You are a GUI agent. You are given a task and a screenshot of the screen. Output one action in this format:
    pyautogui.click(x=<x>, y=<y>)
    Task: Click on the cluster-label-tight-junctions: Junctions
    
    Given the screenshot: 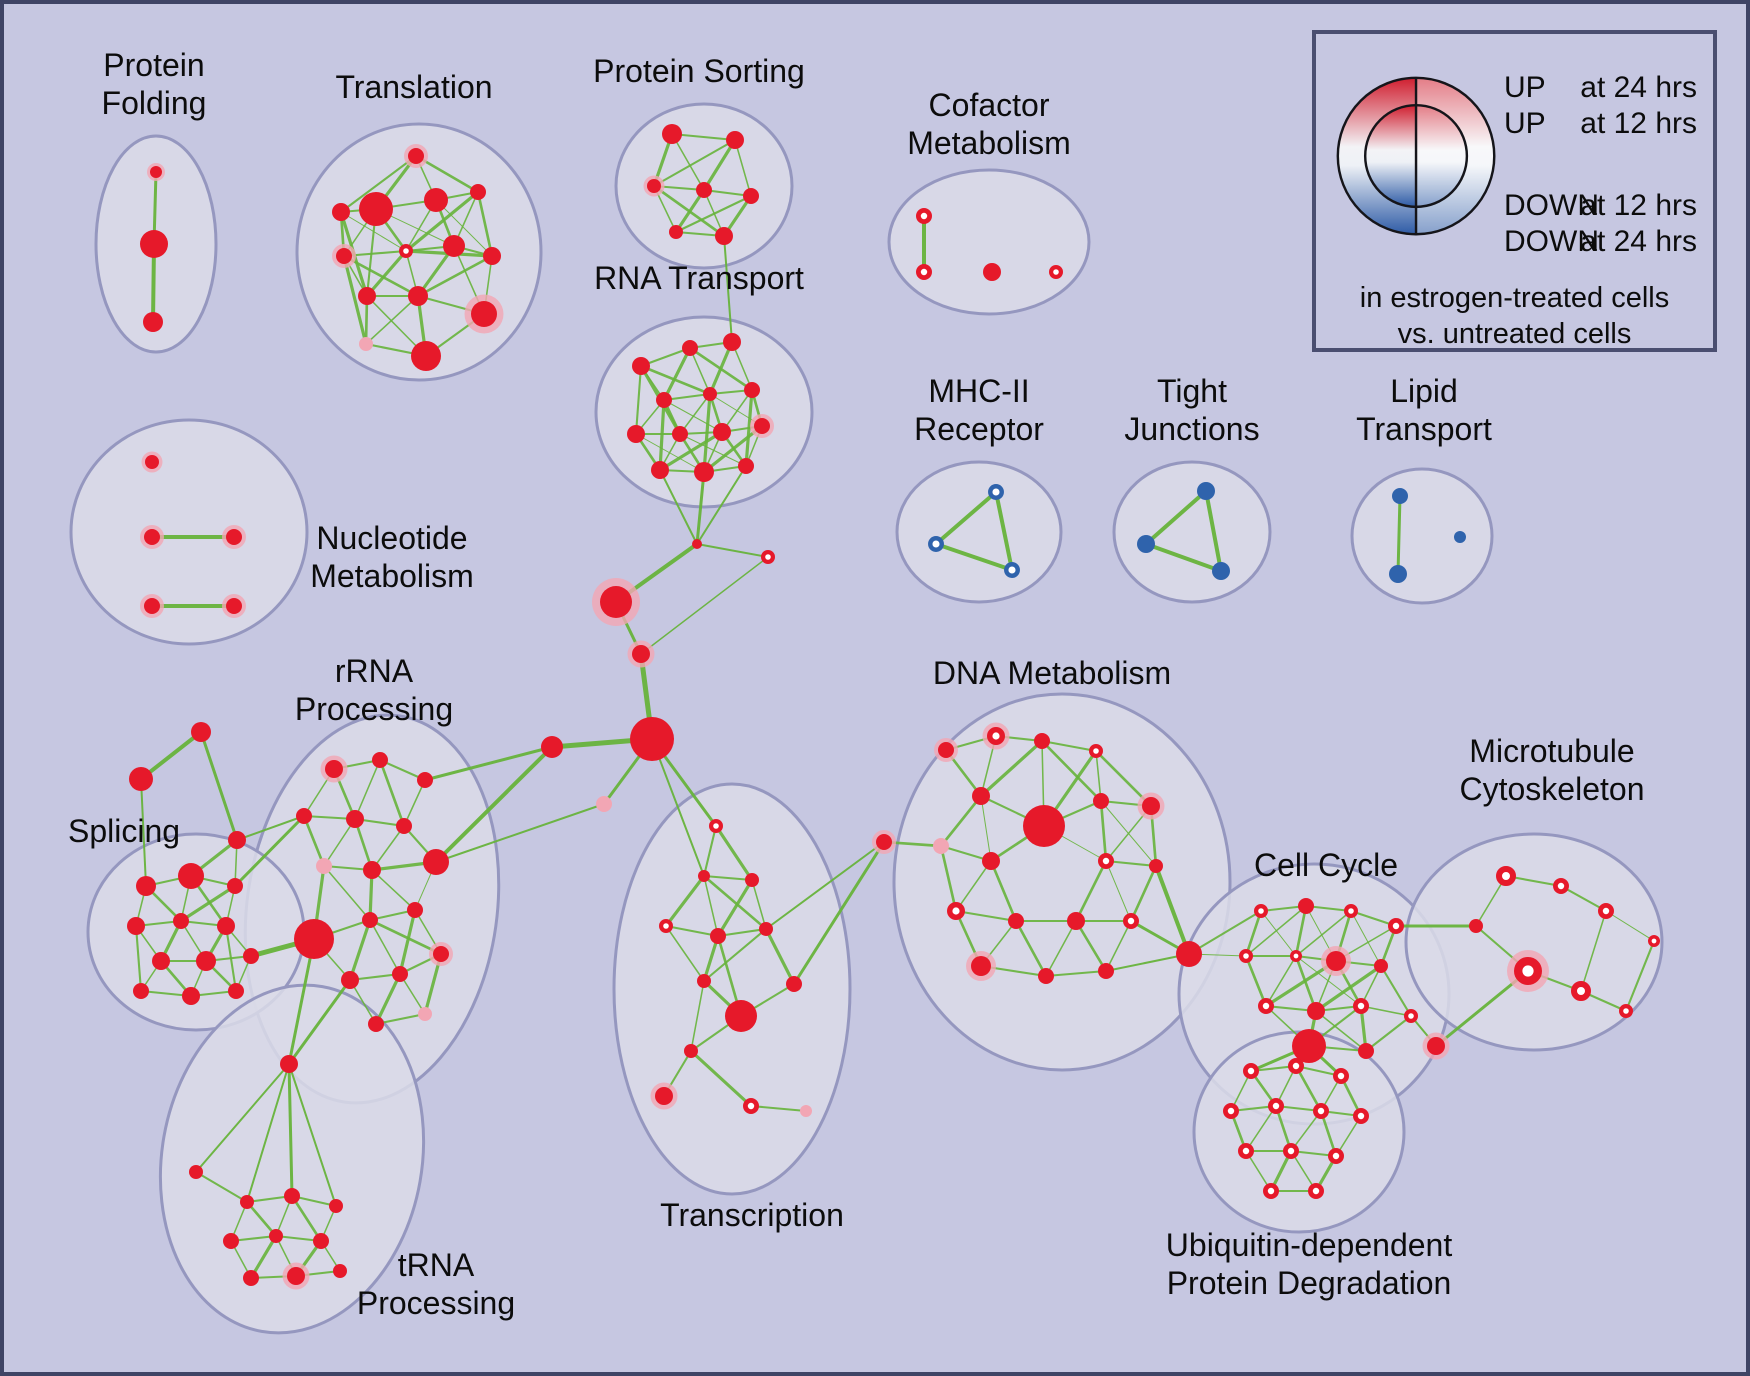 What is the action you would take?
    pyautogui.click(x=1191, y=429)
    